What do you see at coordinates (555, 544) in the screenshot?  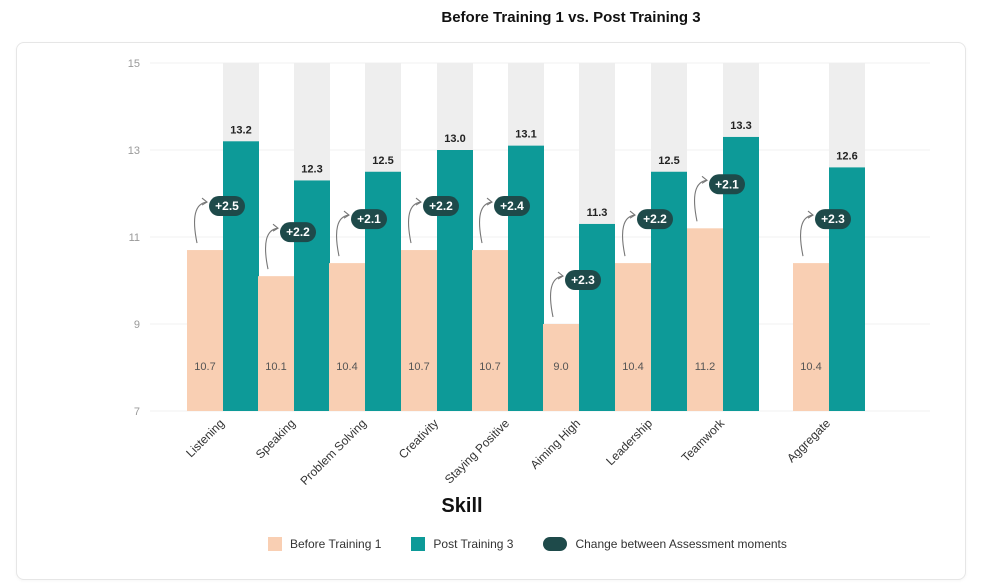 I see `legend-swatch-change` at bounding box center [555, 544].